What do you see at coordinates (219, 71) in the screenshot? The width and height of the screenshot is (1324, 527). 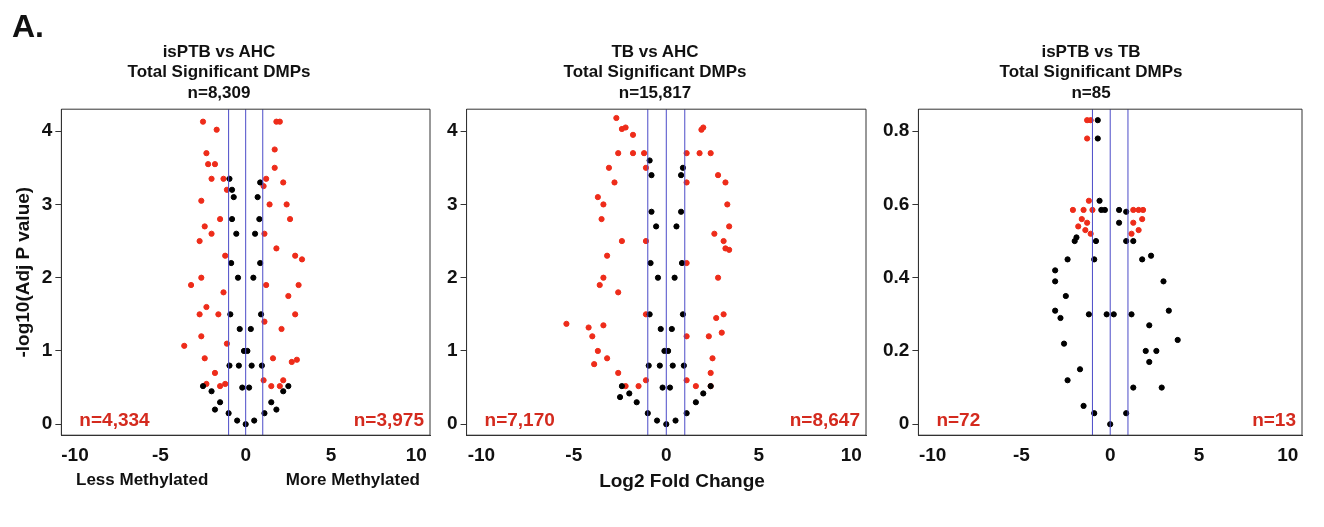 I see `chart-title: isPTB vs AHC Total Significant DMPs n=8,309` at bounding box center [219, 71].